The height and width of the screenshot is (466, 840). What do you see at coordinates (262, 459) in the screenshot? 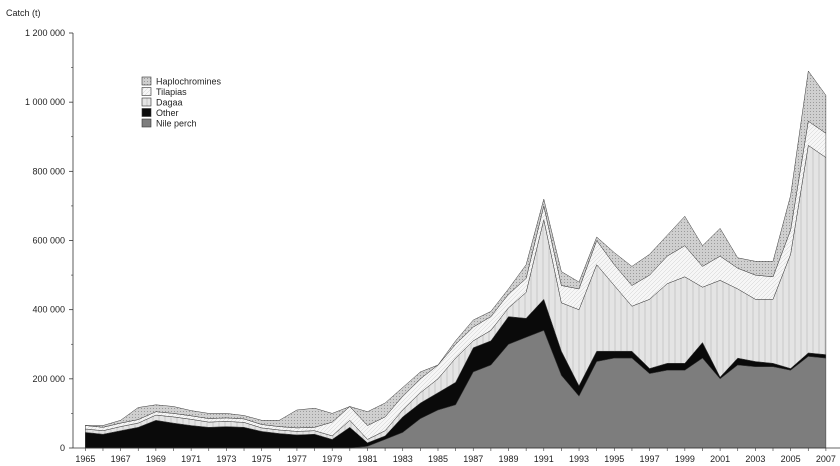
I see `x-tick-label: 1975` at bounding box center [262, 459].